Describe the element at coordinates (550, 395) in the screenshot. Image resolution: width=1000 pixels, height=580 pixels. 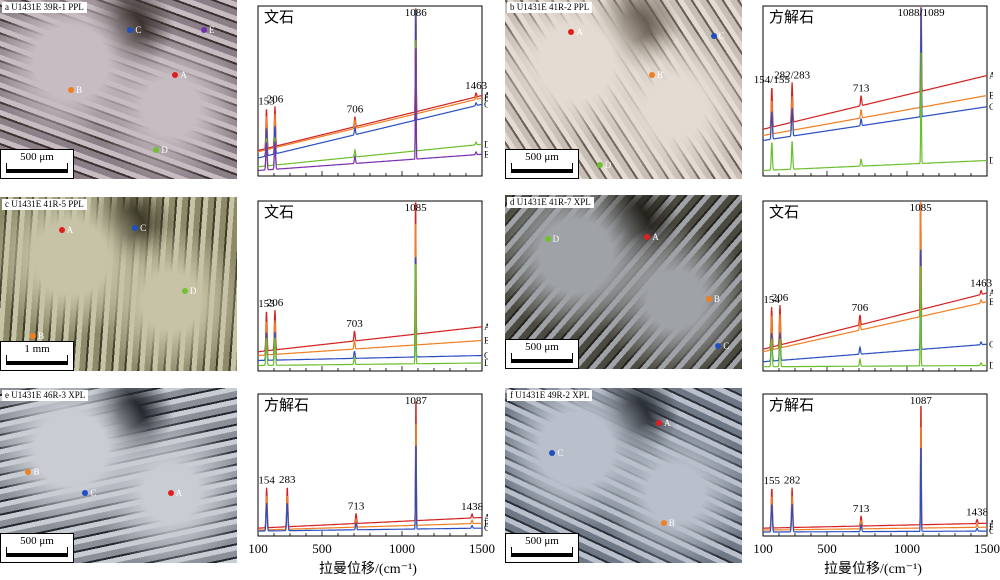
I see `micrograph-label: f U1431E 49R-2 XPL` at that location.